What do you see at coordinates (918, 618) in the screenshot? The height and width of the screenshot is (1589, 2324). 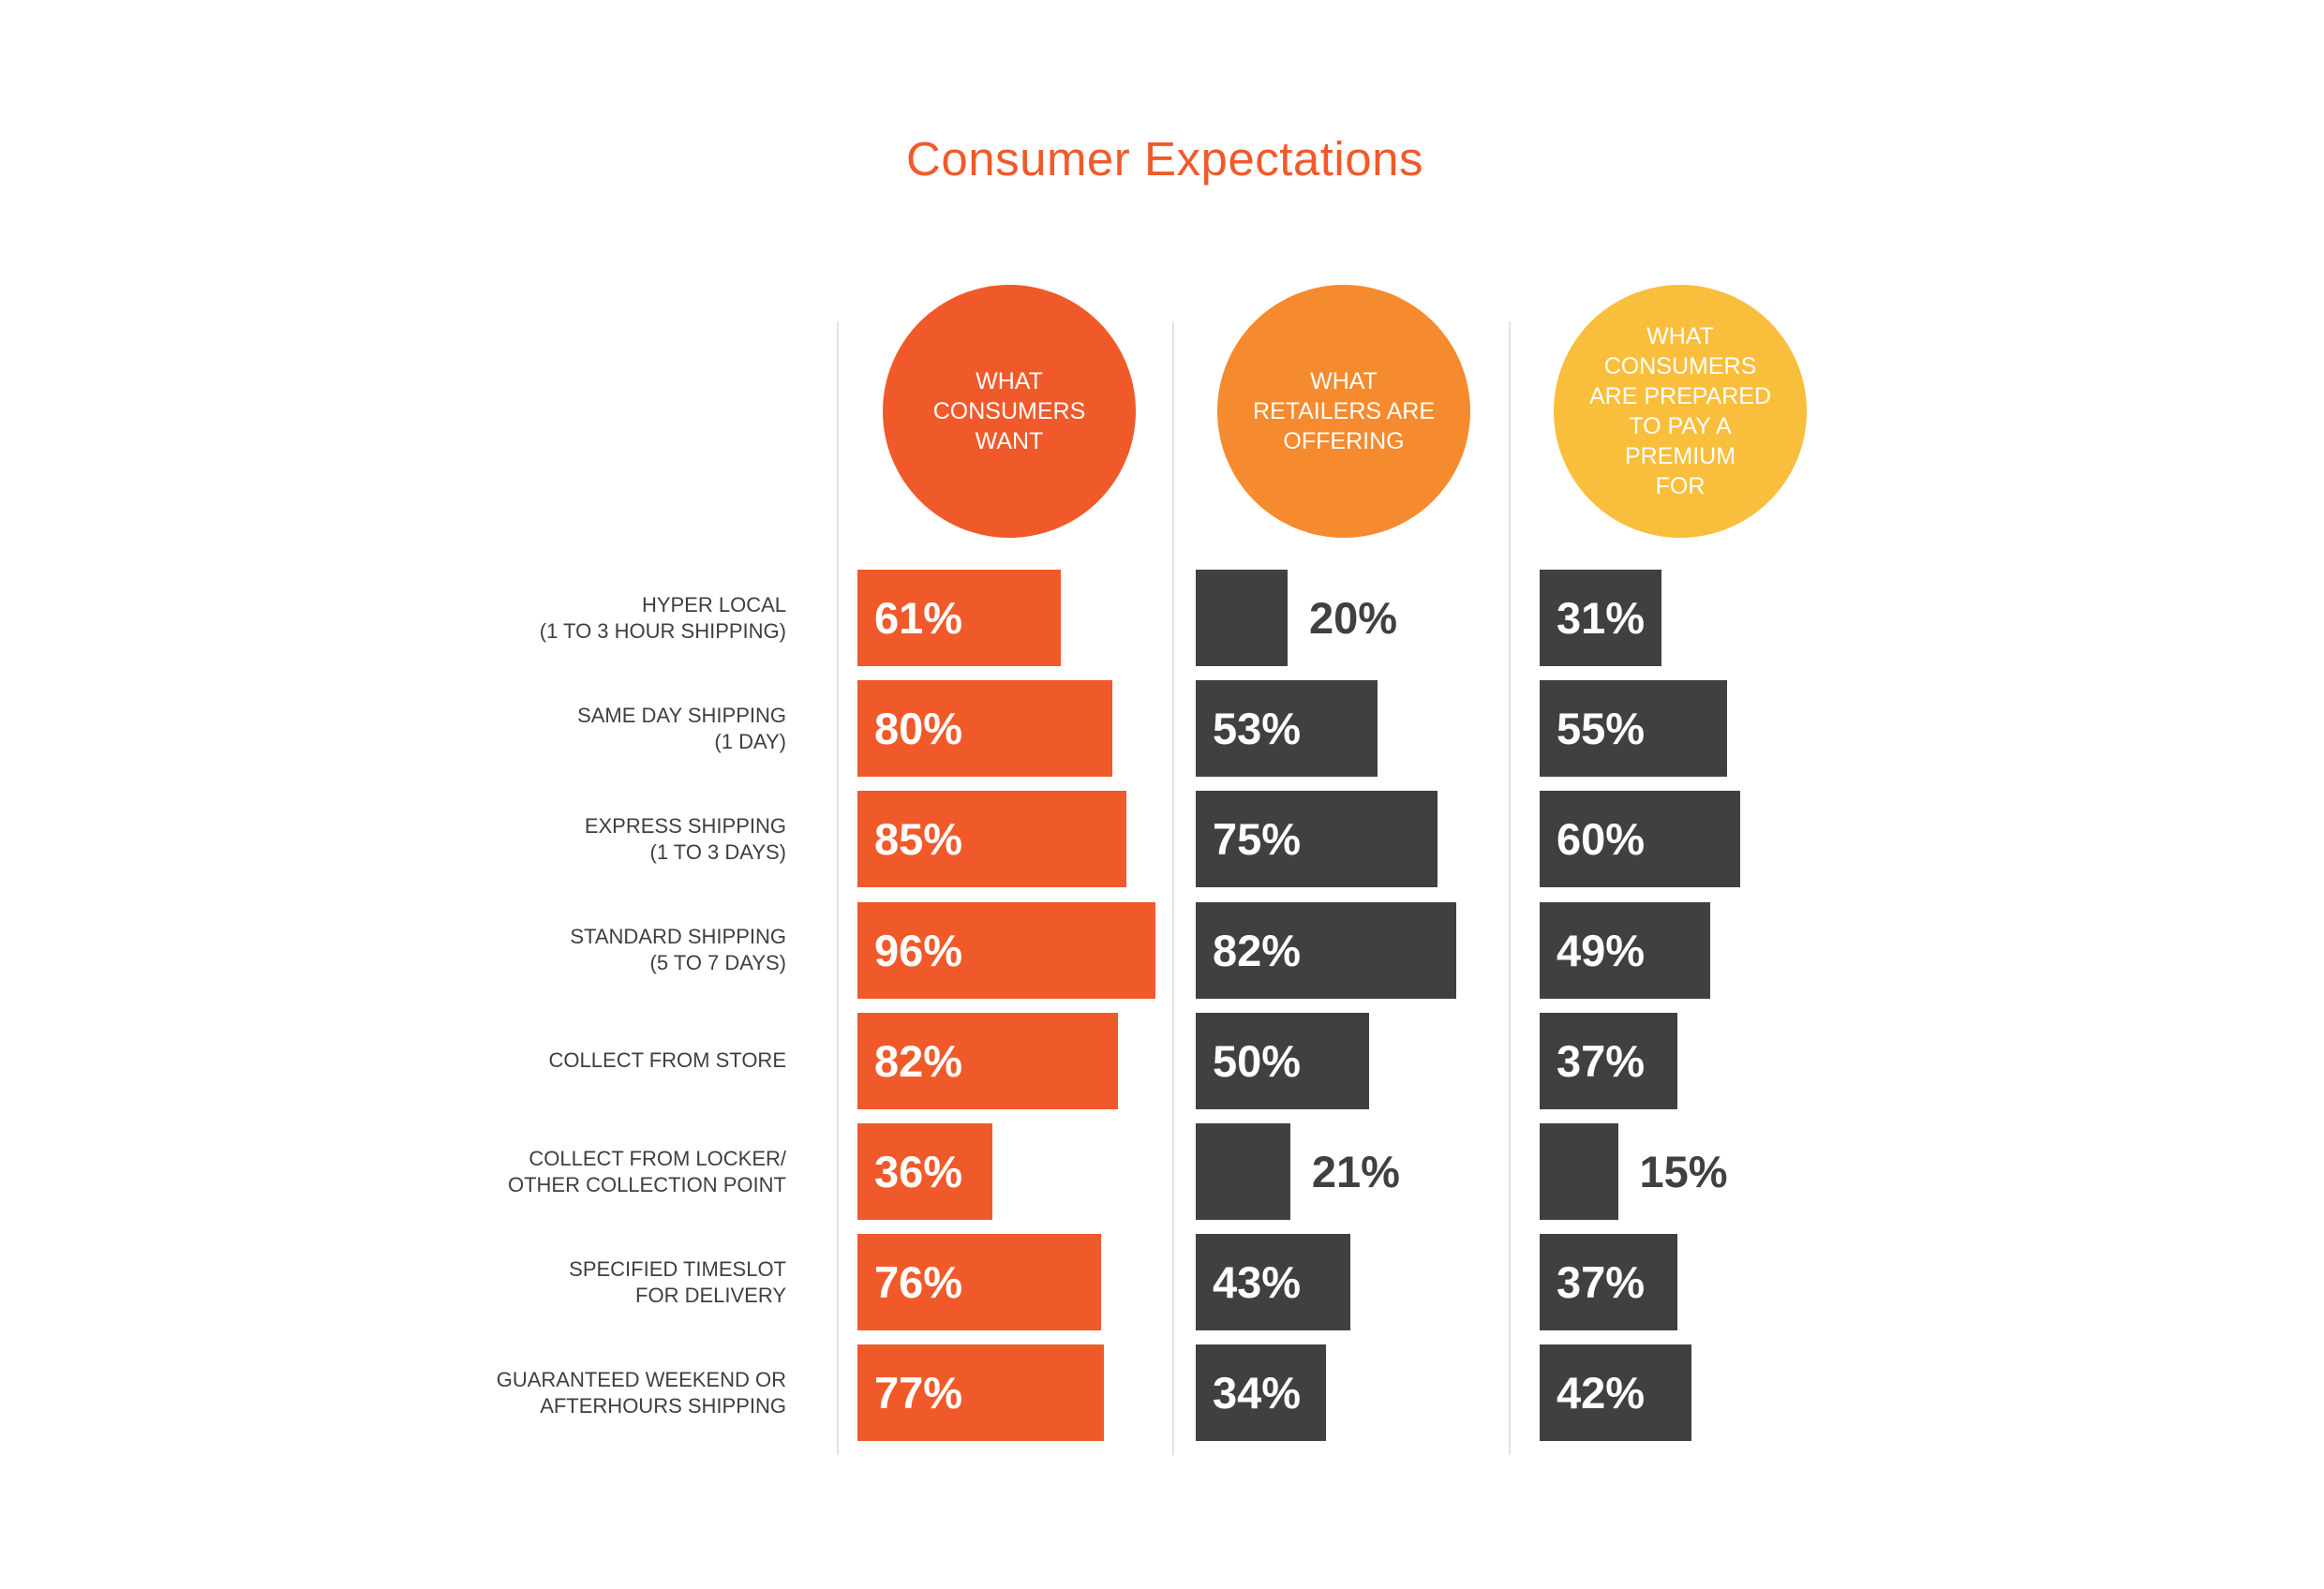 I see `bar-value-label: 61%` at bounding box center [918, 618].